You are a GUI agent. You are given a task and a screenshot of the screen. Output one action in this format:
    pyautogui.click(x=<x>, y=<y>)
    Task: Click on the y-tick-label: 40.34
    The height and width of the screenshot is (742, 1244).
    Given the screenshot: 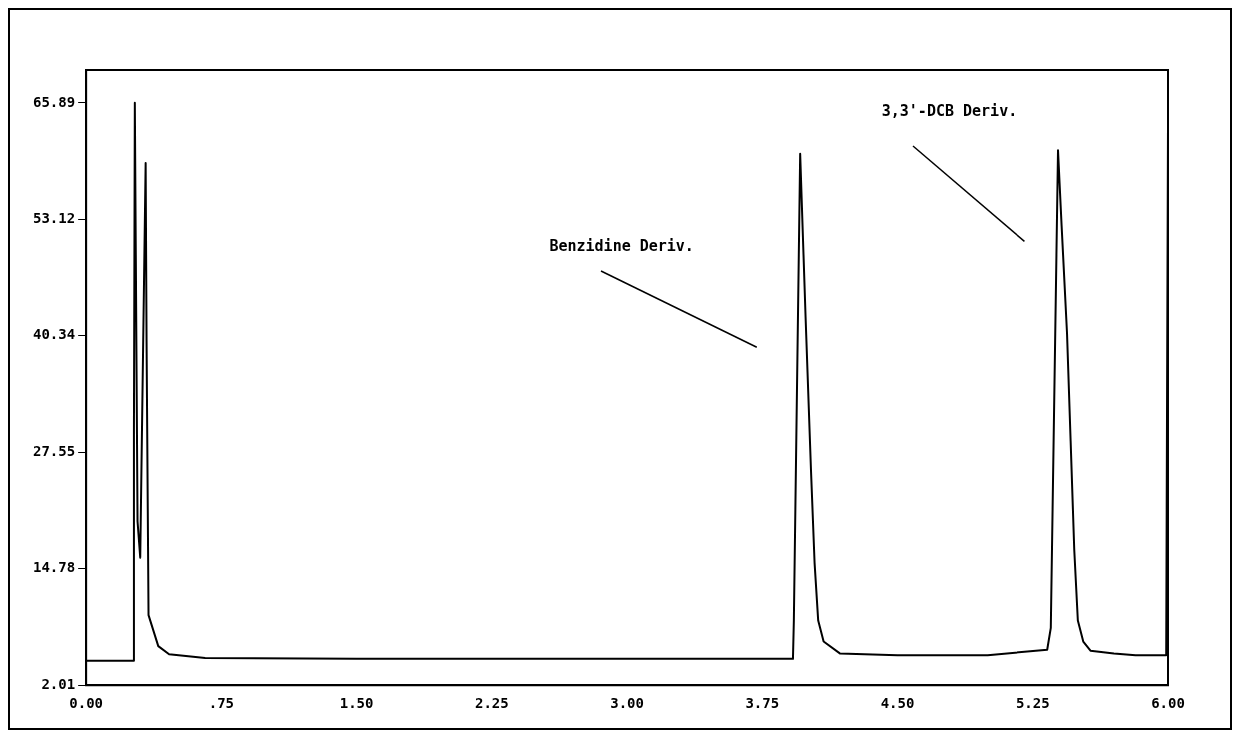 What is the action you would take?
    pyautogui.click(x=54, y=334)
    